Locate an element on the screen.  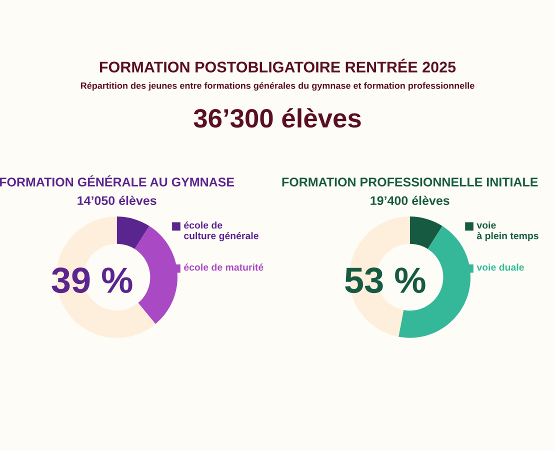
chart-subtitle: 14’050 élèves is located at coordinates (117, 201).